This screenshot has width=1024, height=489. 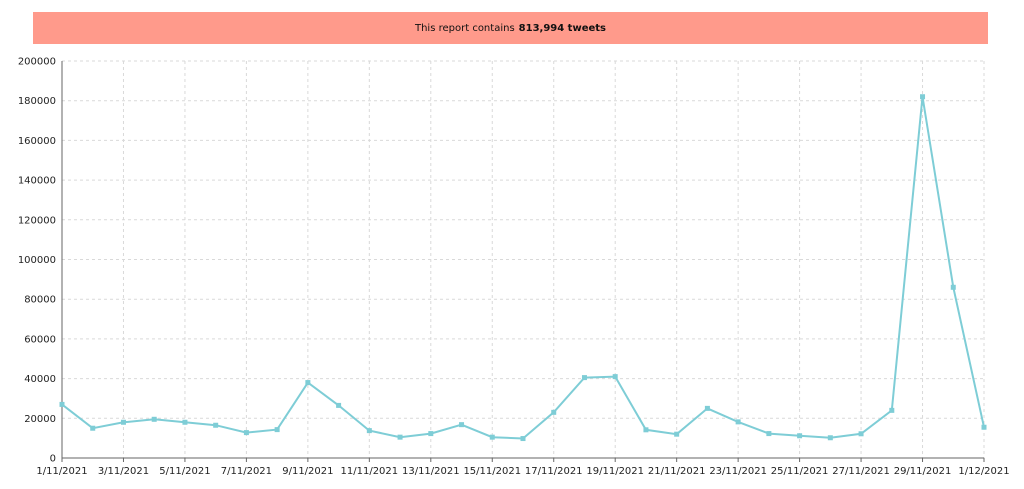 What do you see at coordinates (370, 471) in the screenshot?
I see `x-tick-label: 11/11/2021` at bounding box center [370, 471].